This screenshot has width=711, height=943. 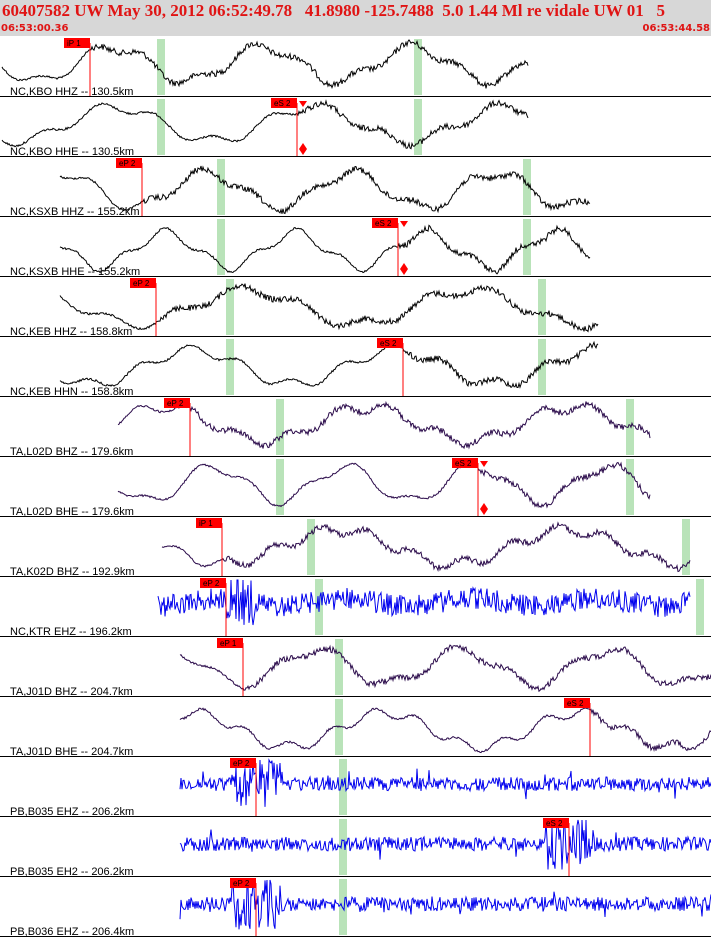 What do you see at coordinates (72, 872) in the screenshot?
I see `station-label: PB,B035 EH2 -- 206.2km` at bounding box center [72, 872].